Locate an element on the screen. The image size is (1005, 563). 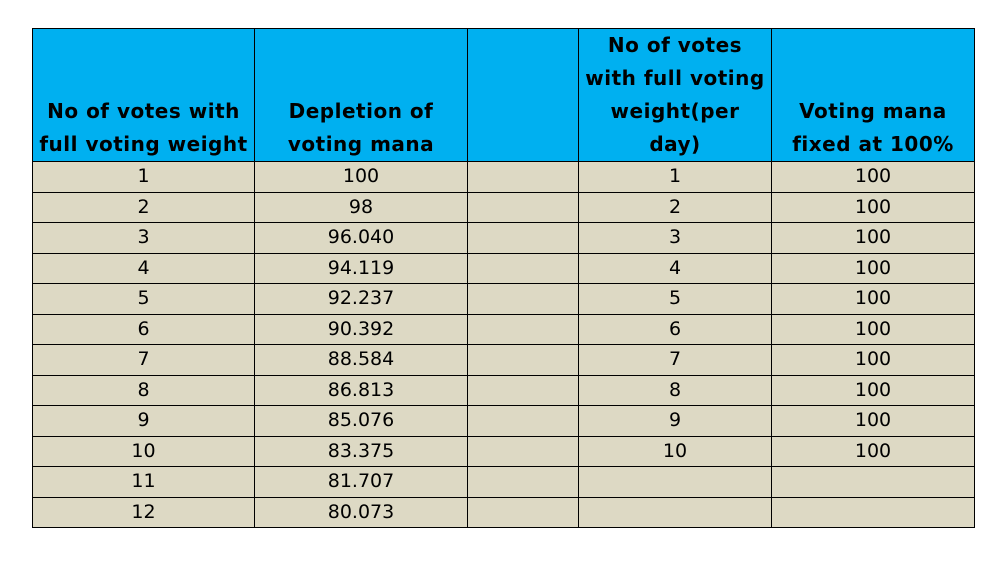
header-depletion-voting-mana: Depletion of voting mana is located at coordinates (361, 95).